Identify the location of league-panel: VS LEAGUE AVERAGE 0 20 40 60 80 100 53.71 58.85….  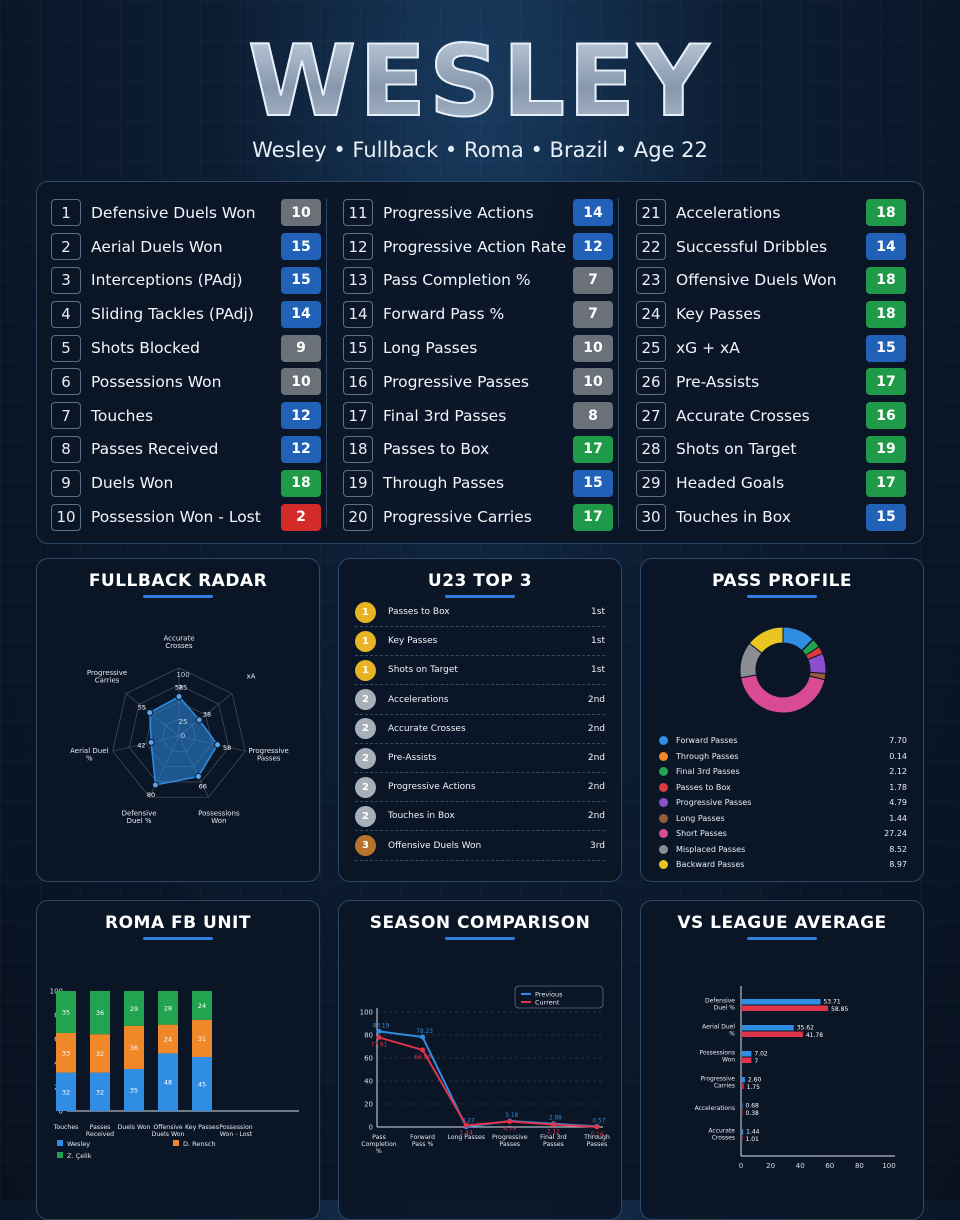
(782, 1060).